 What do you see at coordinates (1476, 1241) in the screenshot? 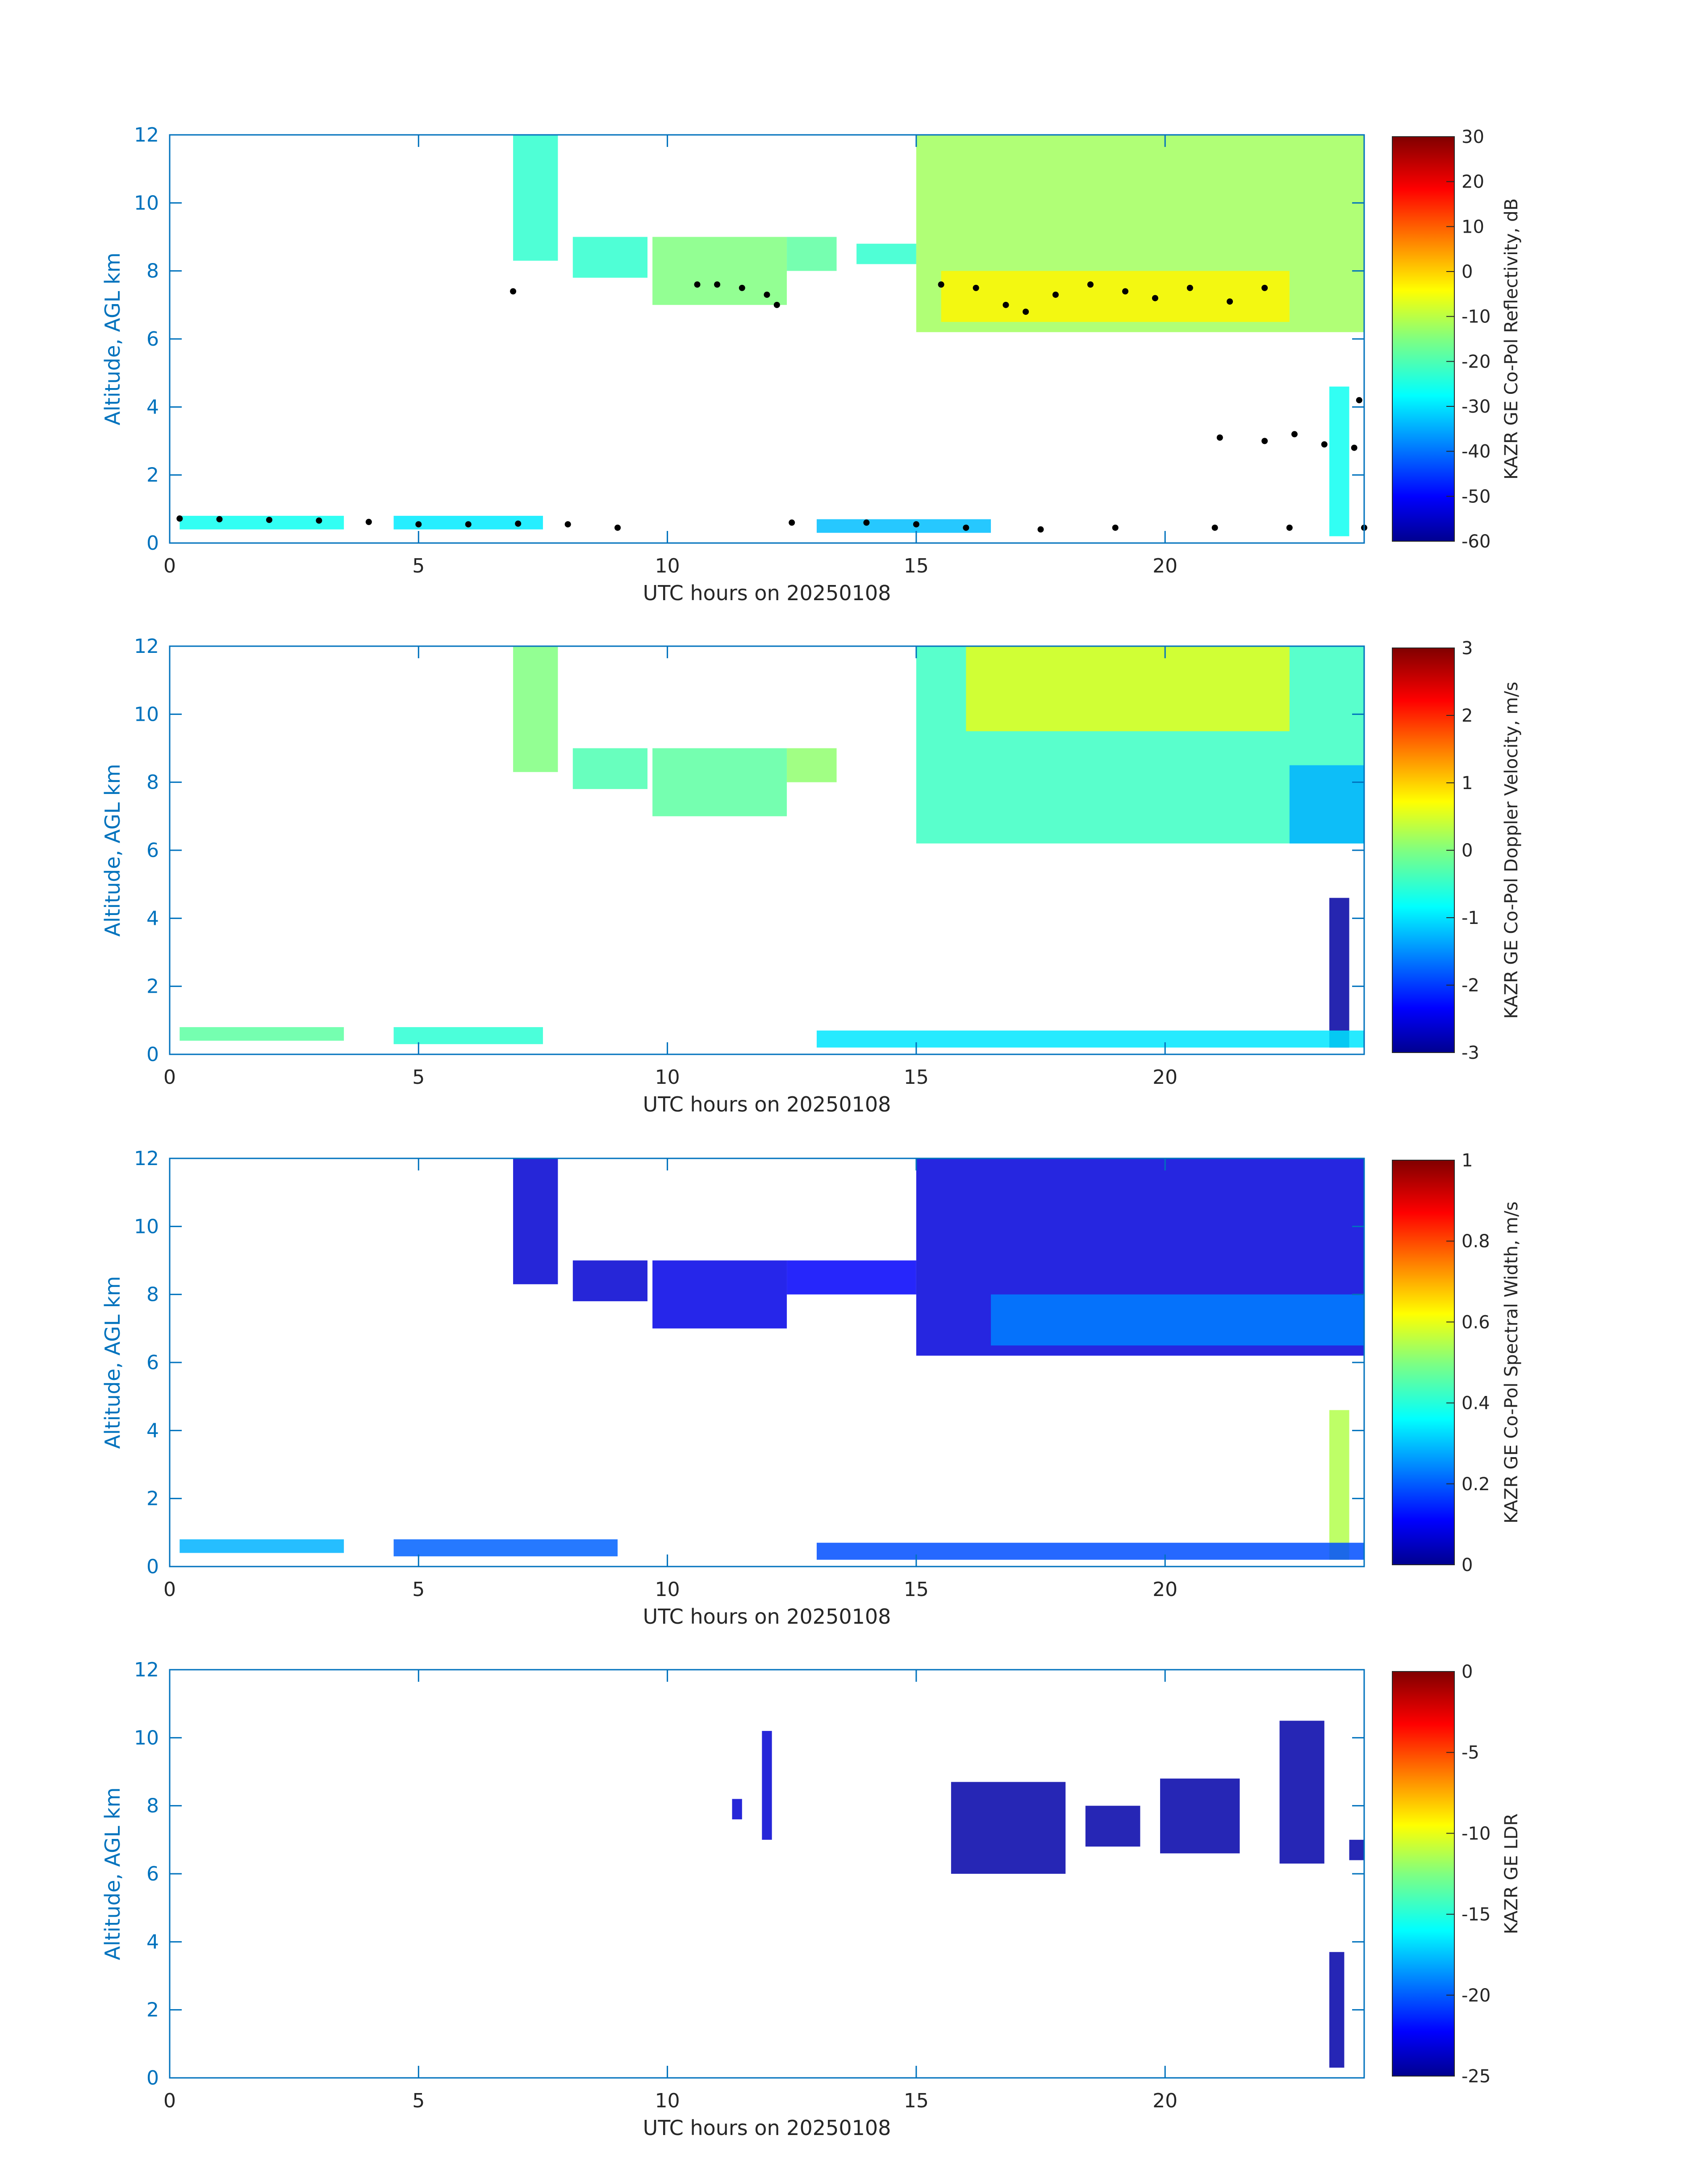
I see `colorbar-tick-label: 0.8` at bounding box center [1476, 1241].